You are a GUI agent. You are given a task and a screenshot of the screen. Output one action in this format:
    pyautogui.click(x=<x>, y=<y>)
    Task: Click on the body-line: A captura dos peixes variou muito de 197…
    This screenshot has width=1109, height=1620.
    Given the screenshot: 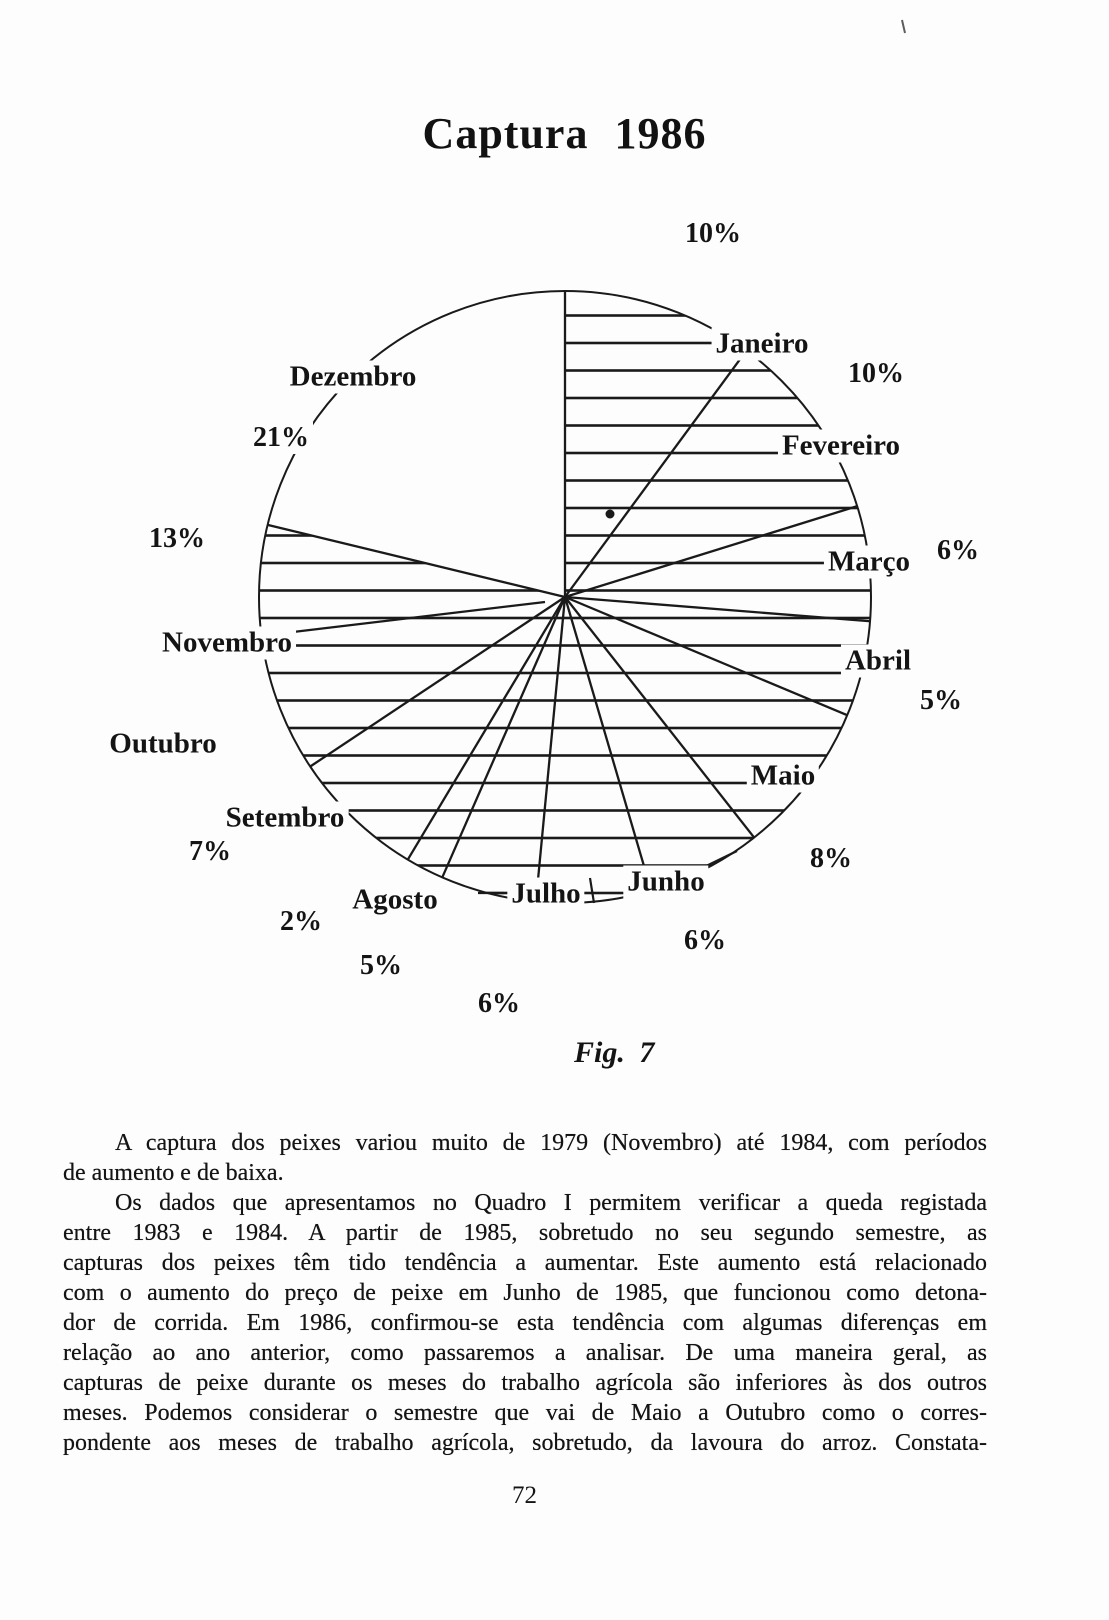 What is the action you would take?
    pyautogui.click(x=551, y=1143)
    